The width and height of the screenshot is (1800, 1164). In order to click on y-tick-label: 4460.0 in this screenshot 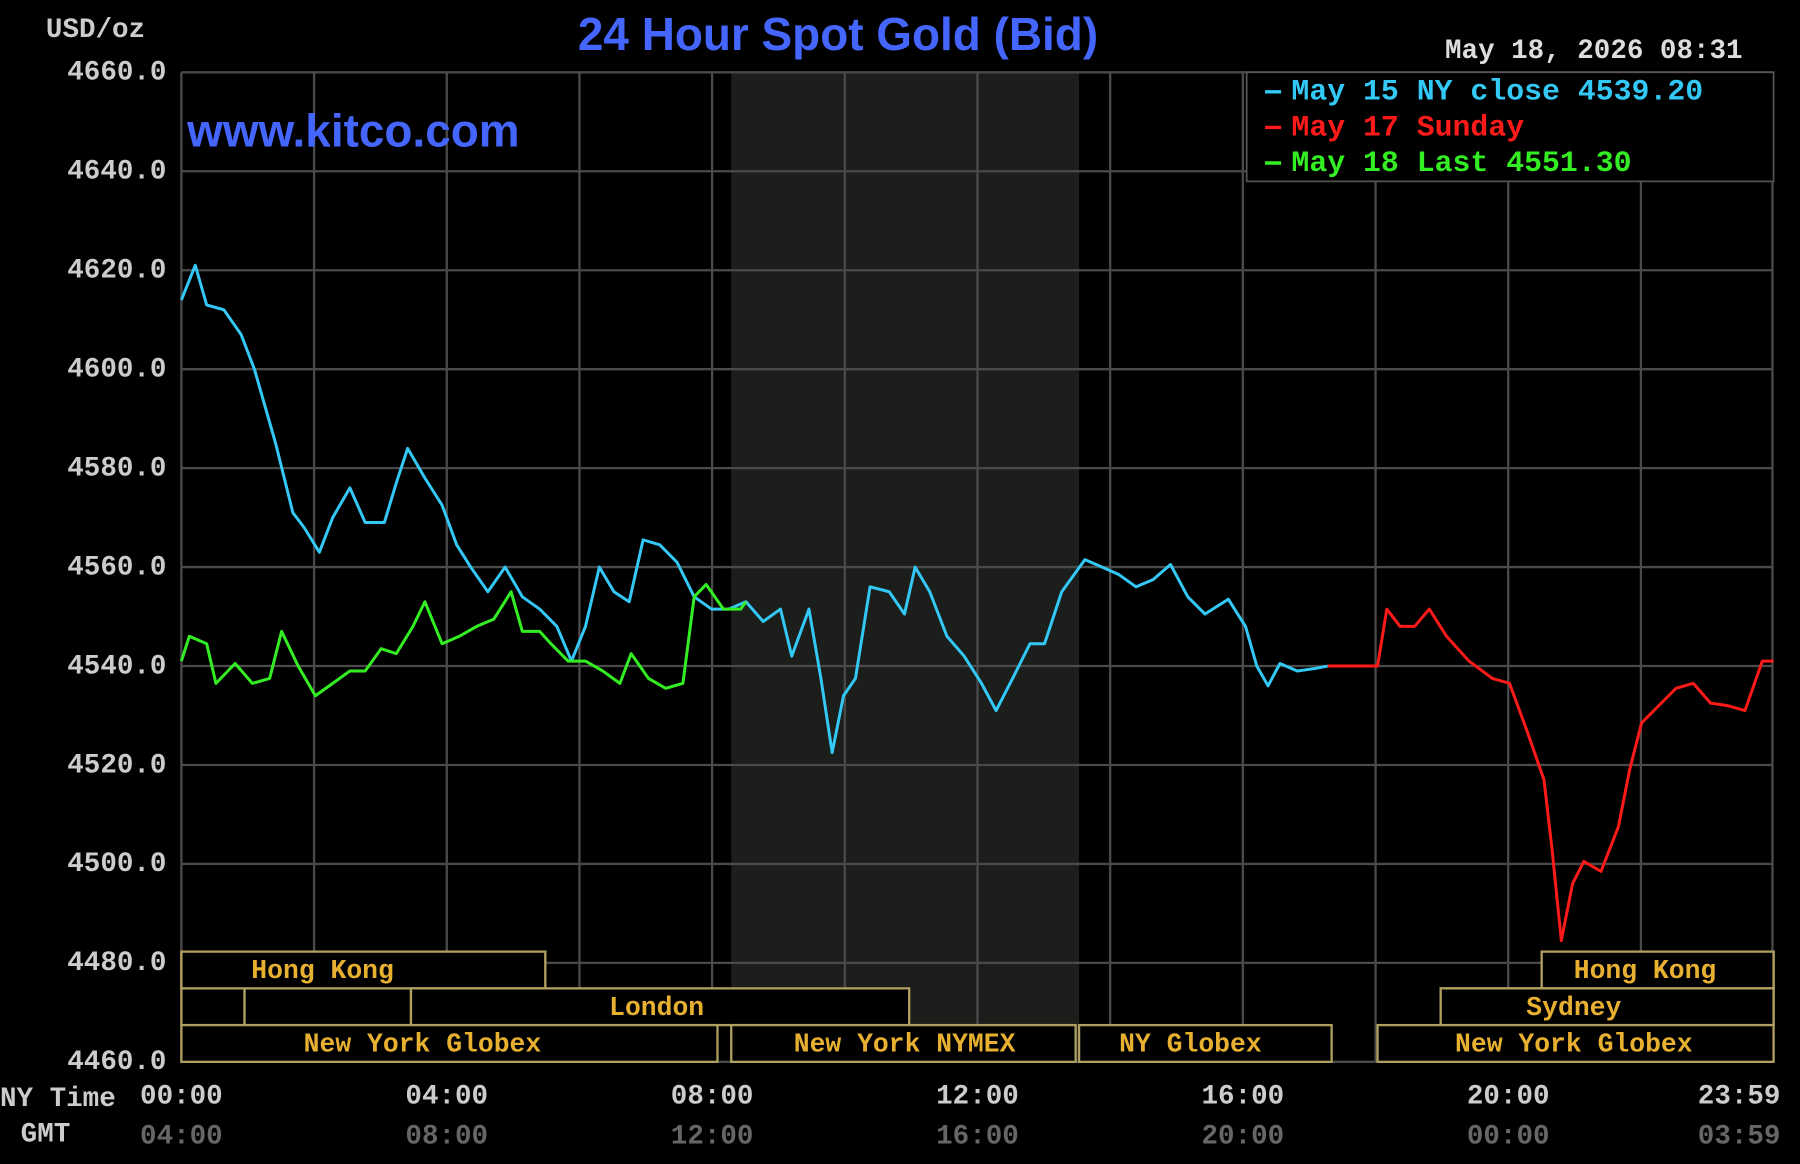, I will do `click(116, 1062)`.